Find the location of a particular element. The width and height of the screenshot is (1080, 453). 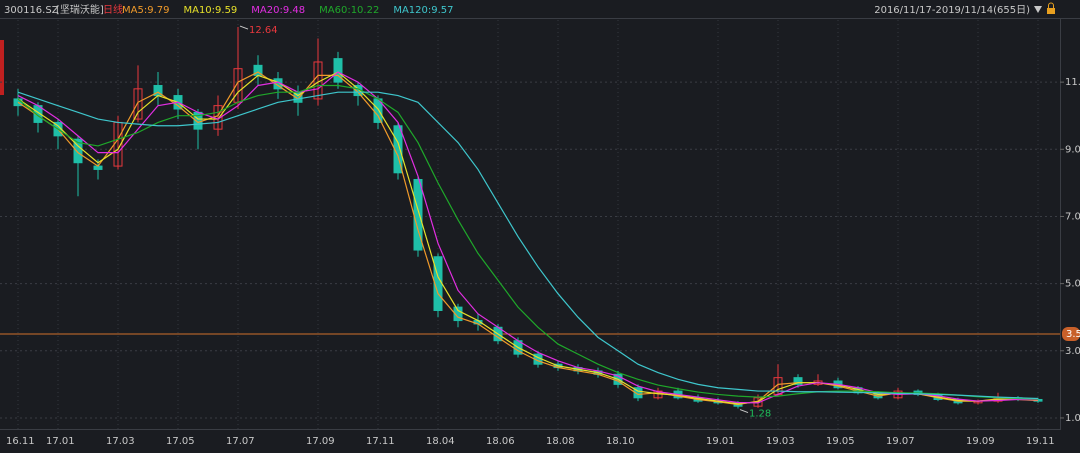

lock-icon-shackle is located at coordinates (1051, 5).